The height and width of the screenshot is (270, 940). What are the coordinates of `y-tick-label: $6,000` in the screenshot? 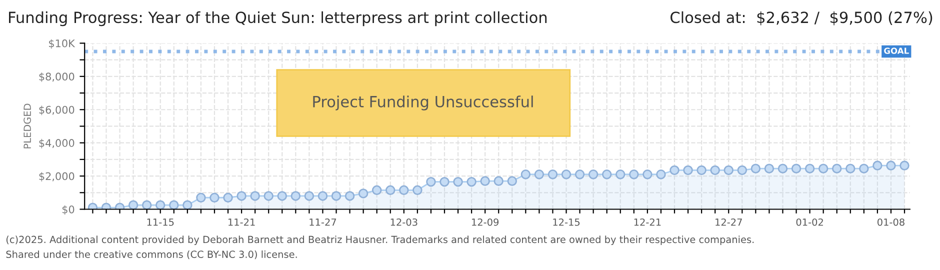 It's located at (56, 111).